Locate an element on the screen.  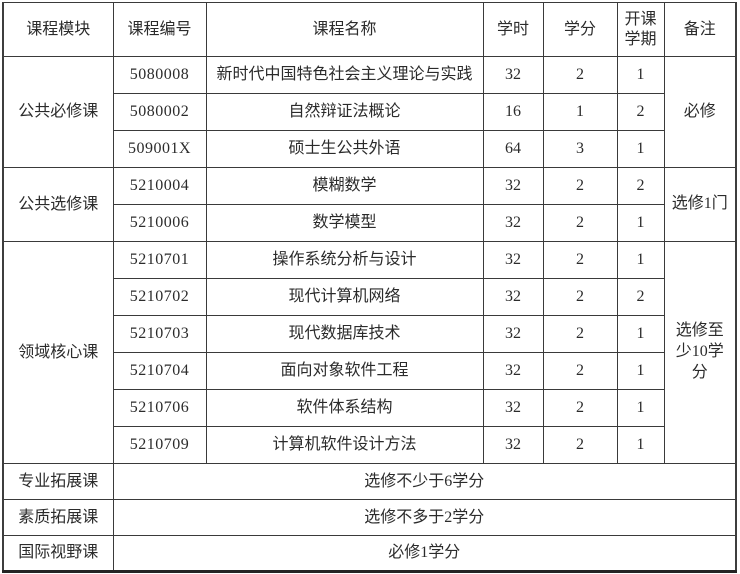
module-cell: 公共选修课 is located at coordinates (58, 204).